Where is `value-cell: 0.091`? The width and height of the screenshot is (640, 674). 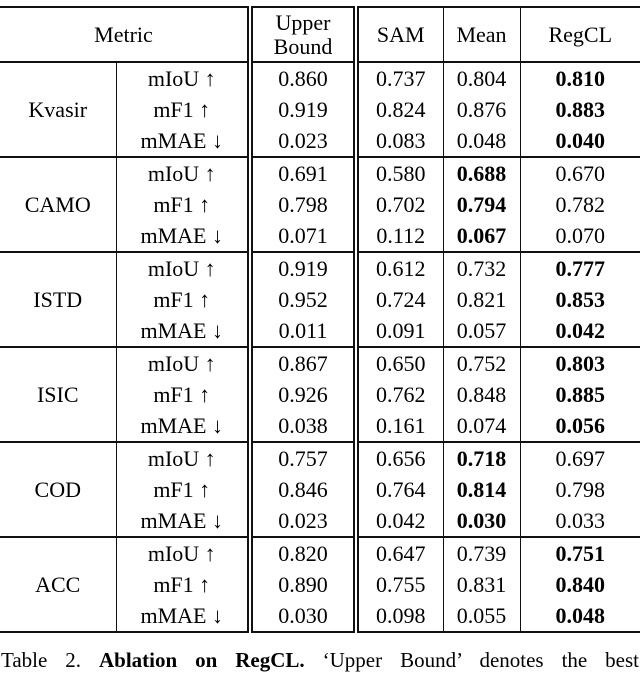 value-cell: 0.091 is located at coordinates (400, 331).